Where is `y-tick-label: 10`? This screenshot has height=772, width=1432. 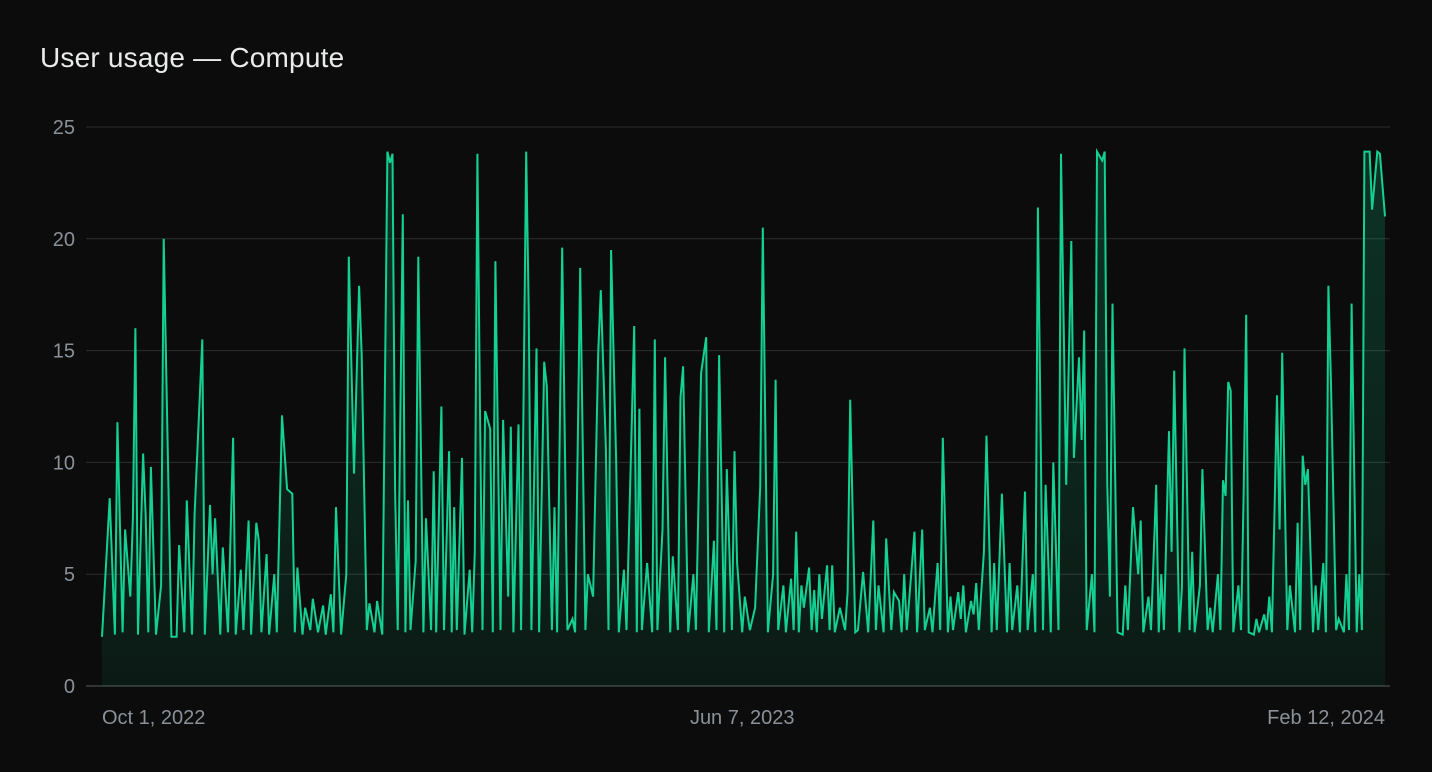
y-tick-label: 10 is located at coordinates (64, 463).